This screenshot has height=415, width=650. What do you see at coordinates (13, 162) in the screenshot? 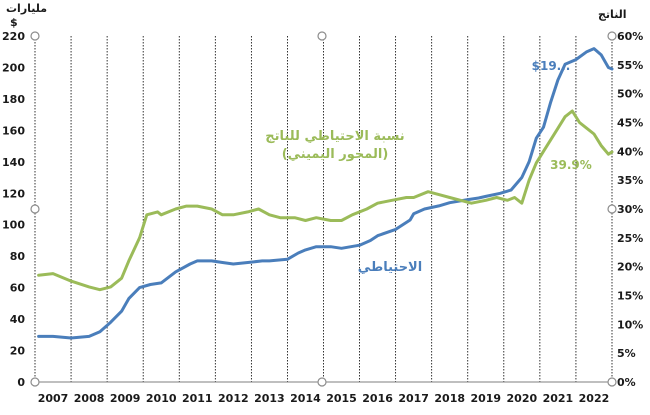
I see `left-y-tick-label: 140` at bounding box center [13, 162].